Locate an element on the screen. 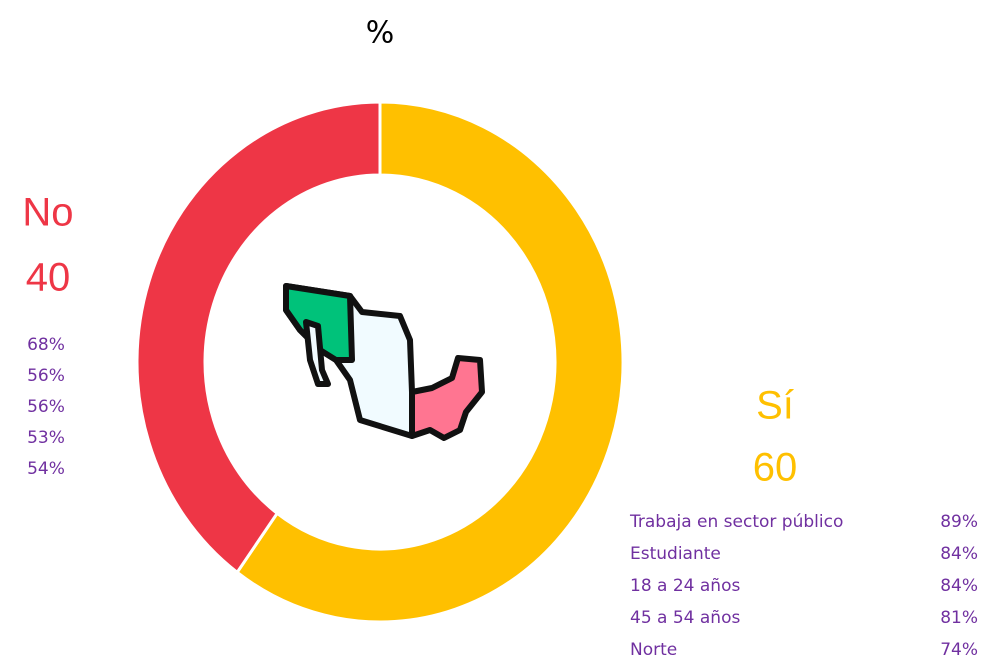 This screenshot has width=999, height=671. category-label: No is located at coordinates (47, 213).